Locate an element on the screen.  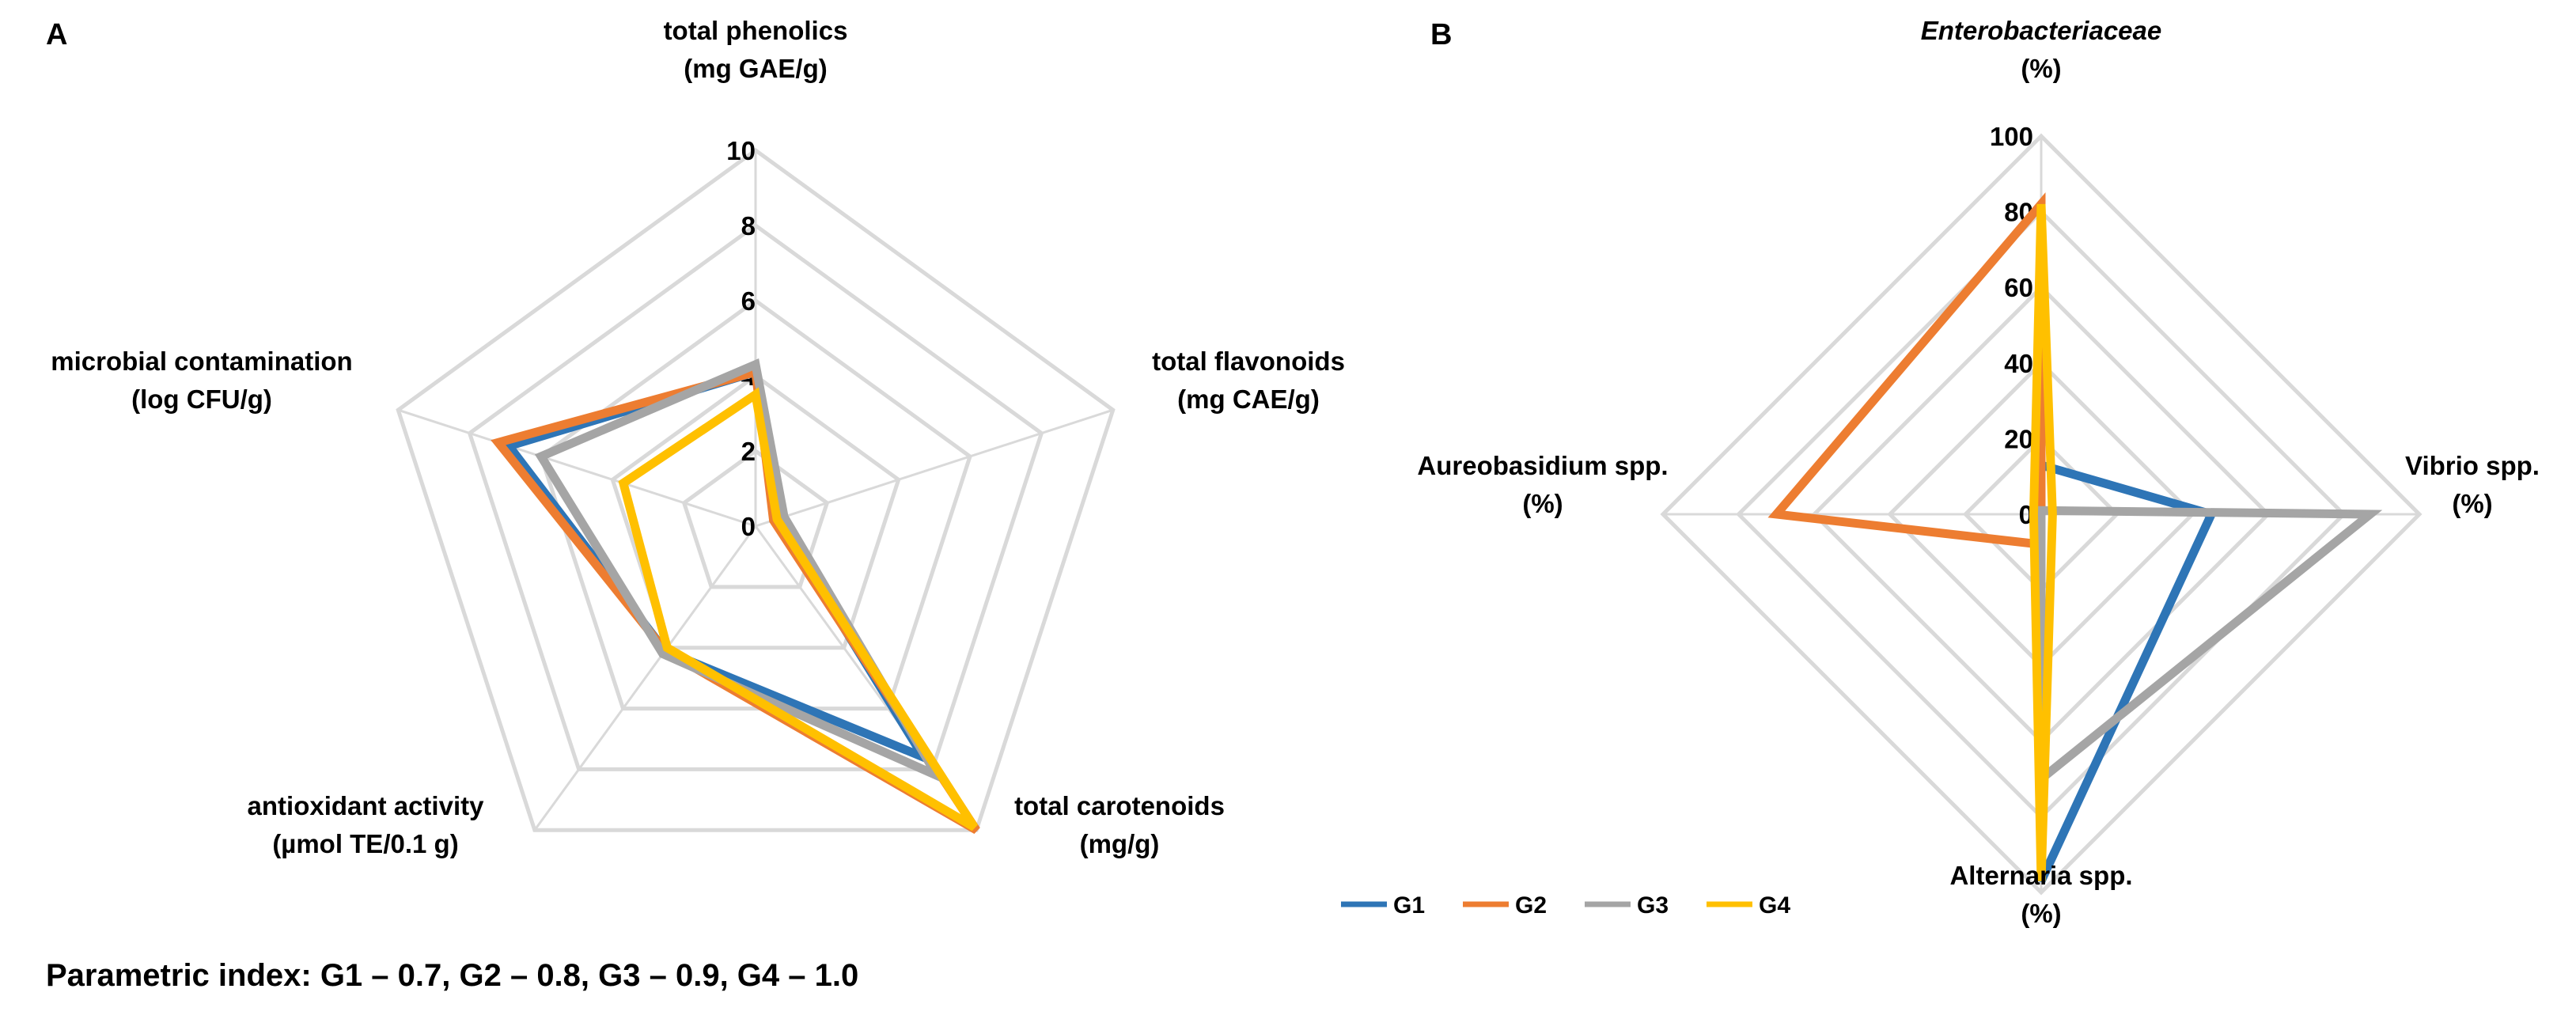
legend-label-g3: G3 is located at coordinates (1653, 906).